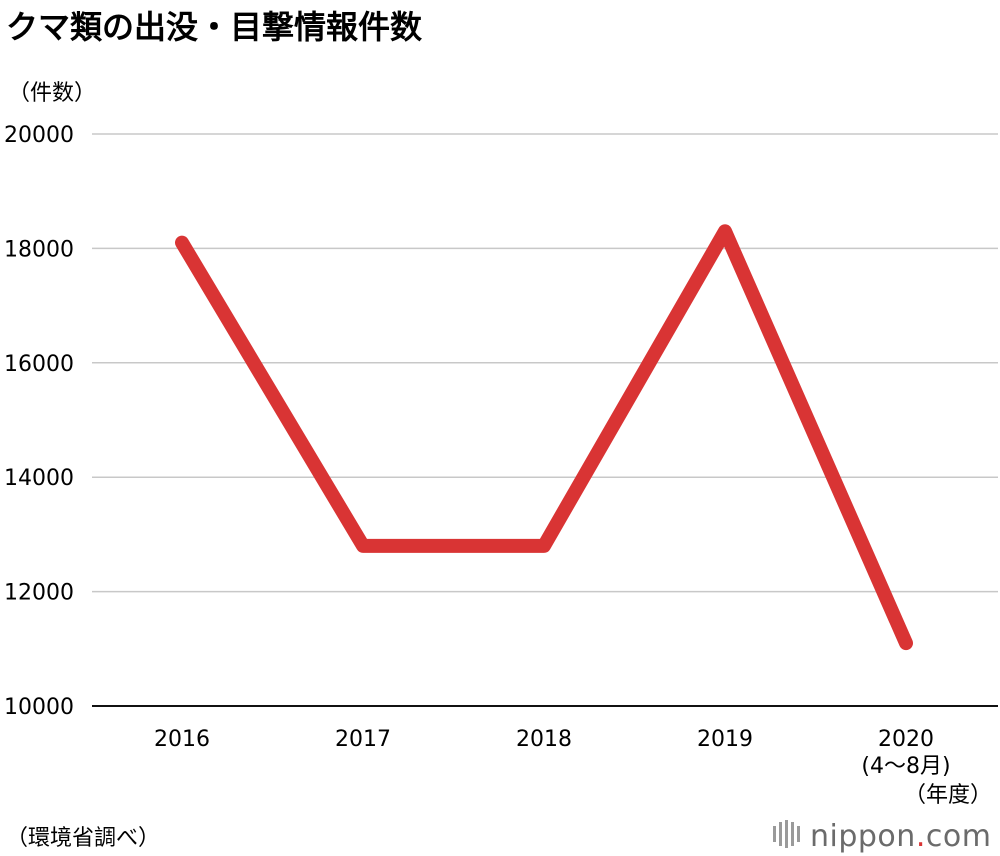 The width and height of the screenshot is (1000, 856). What do you see at coordinates (39, 135) in the screenshot?
I see `y-tick-label: 20000` at bounding box center [39, 135].